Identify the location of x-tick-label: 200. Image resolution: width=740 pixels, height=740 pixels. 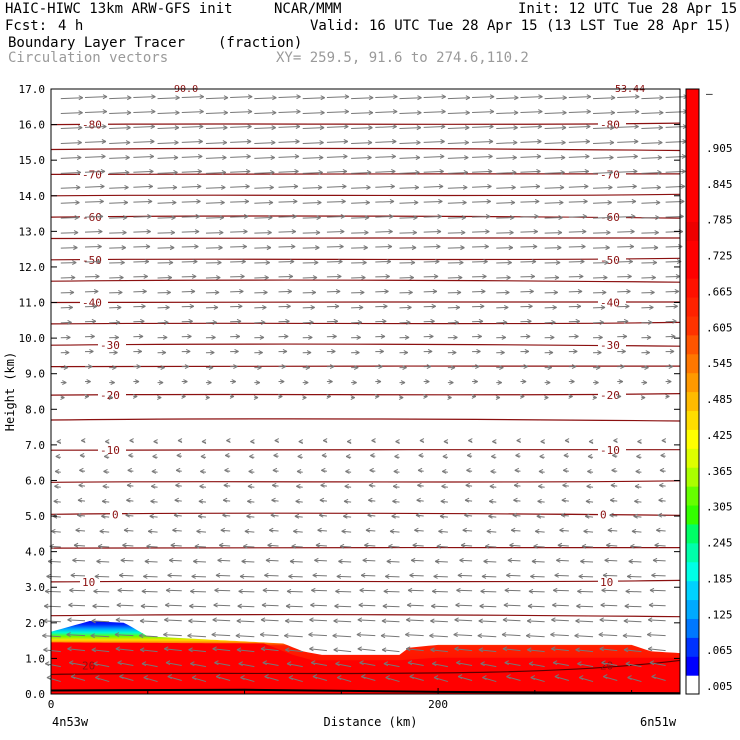
(438, 704).